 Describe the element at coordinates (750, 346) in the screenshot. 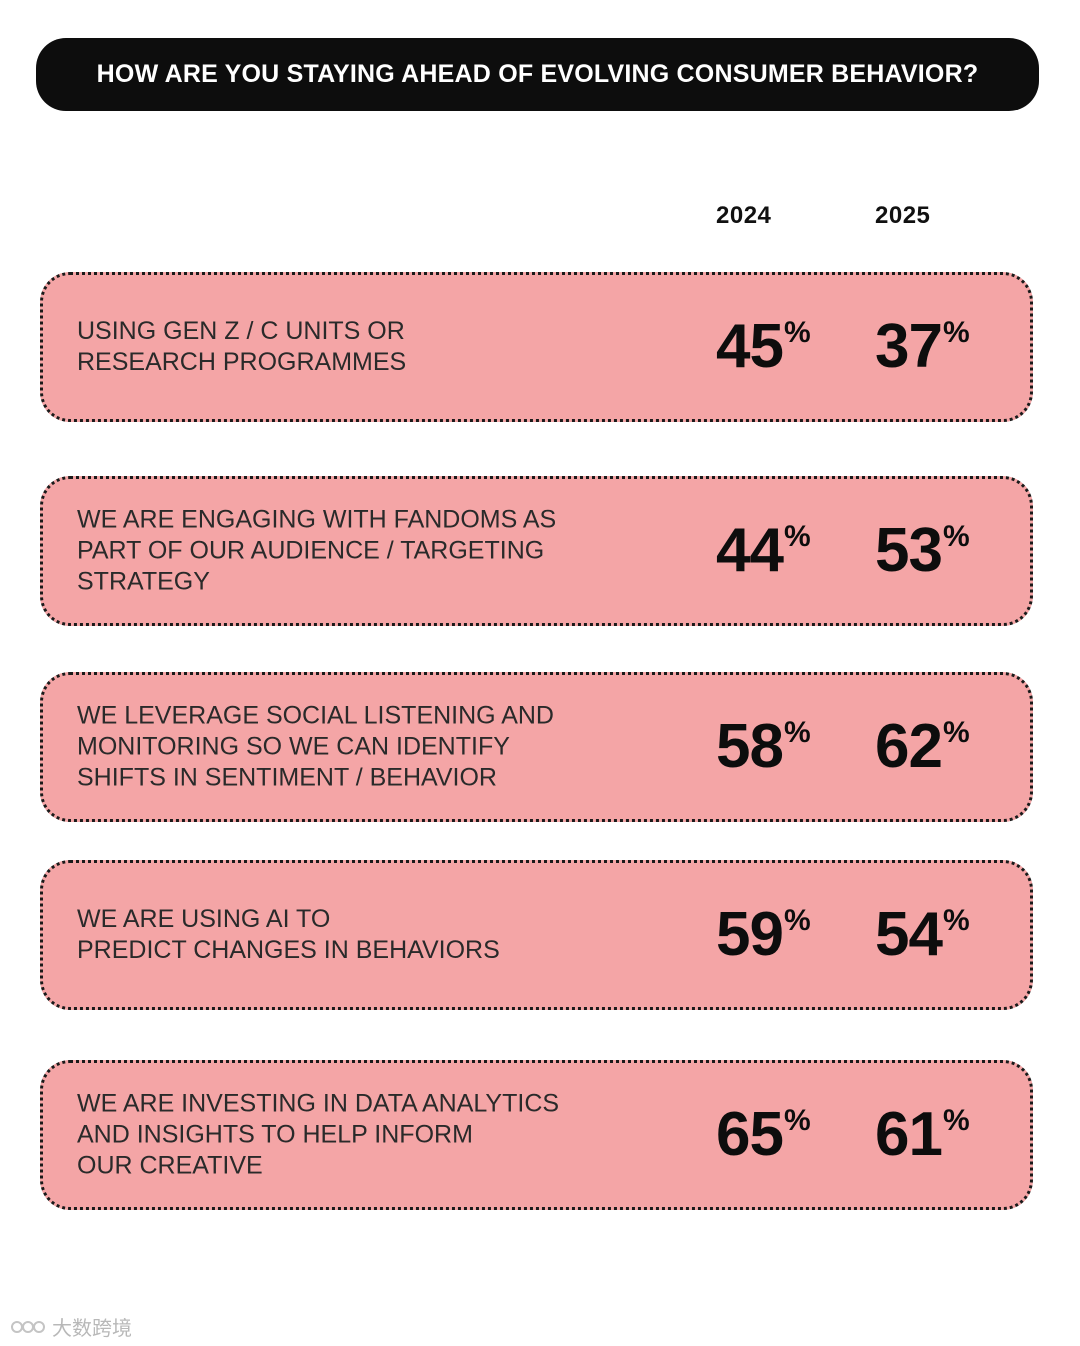

I see `value-number: 45` at that location.